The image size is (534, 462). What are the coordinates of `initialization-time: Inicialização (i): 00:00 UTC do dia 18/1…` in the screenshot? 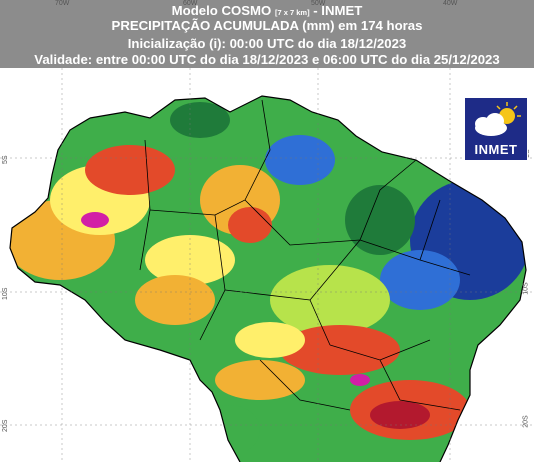 It's located at (267, 43).